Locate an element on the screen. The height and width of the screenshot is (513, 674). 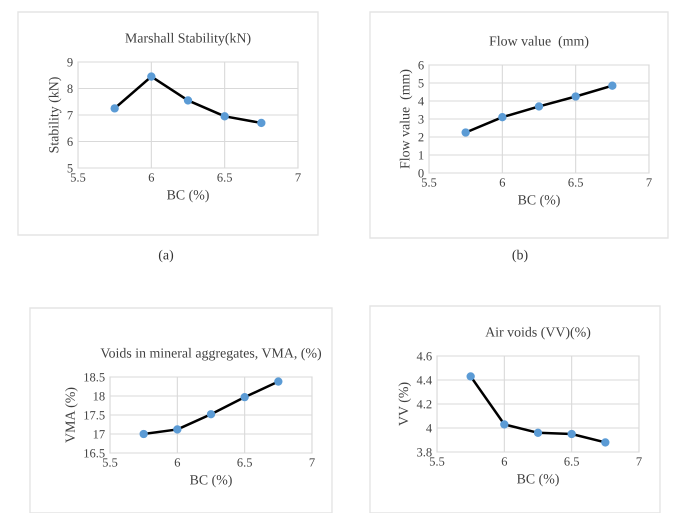
y-tick-label: 4.4 is located at coordinates (424, 380).